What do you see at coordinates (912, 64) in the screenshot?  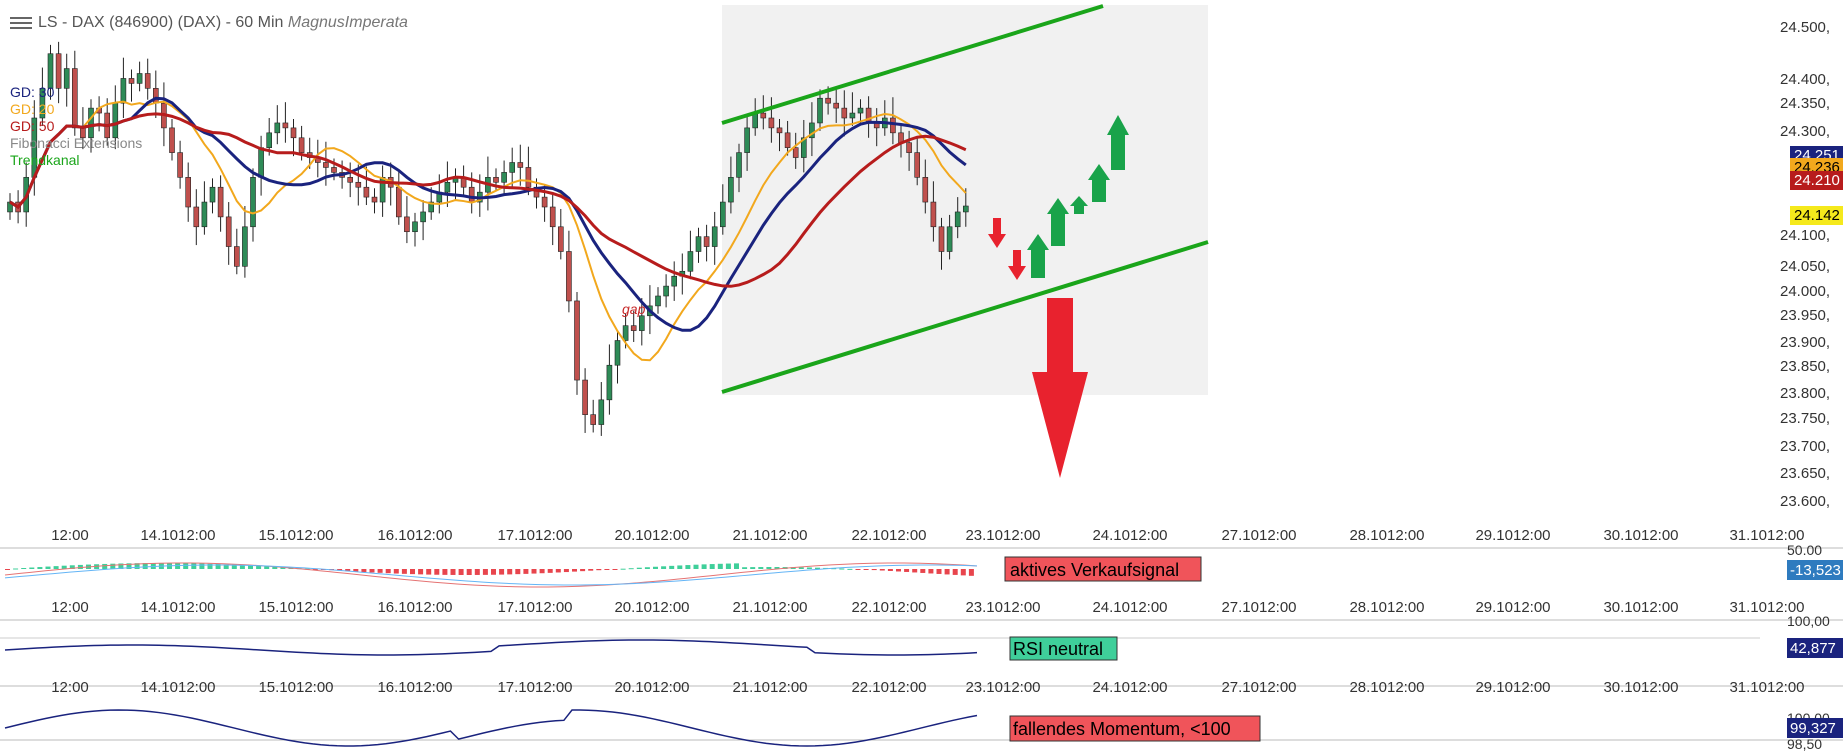 I see `trendkanal-upper` at bounding box center [912, 64].